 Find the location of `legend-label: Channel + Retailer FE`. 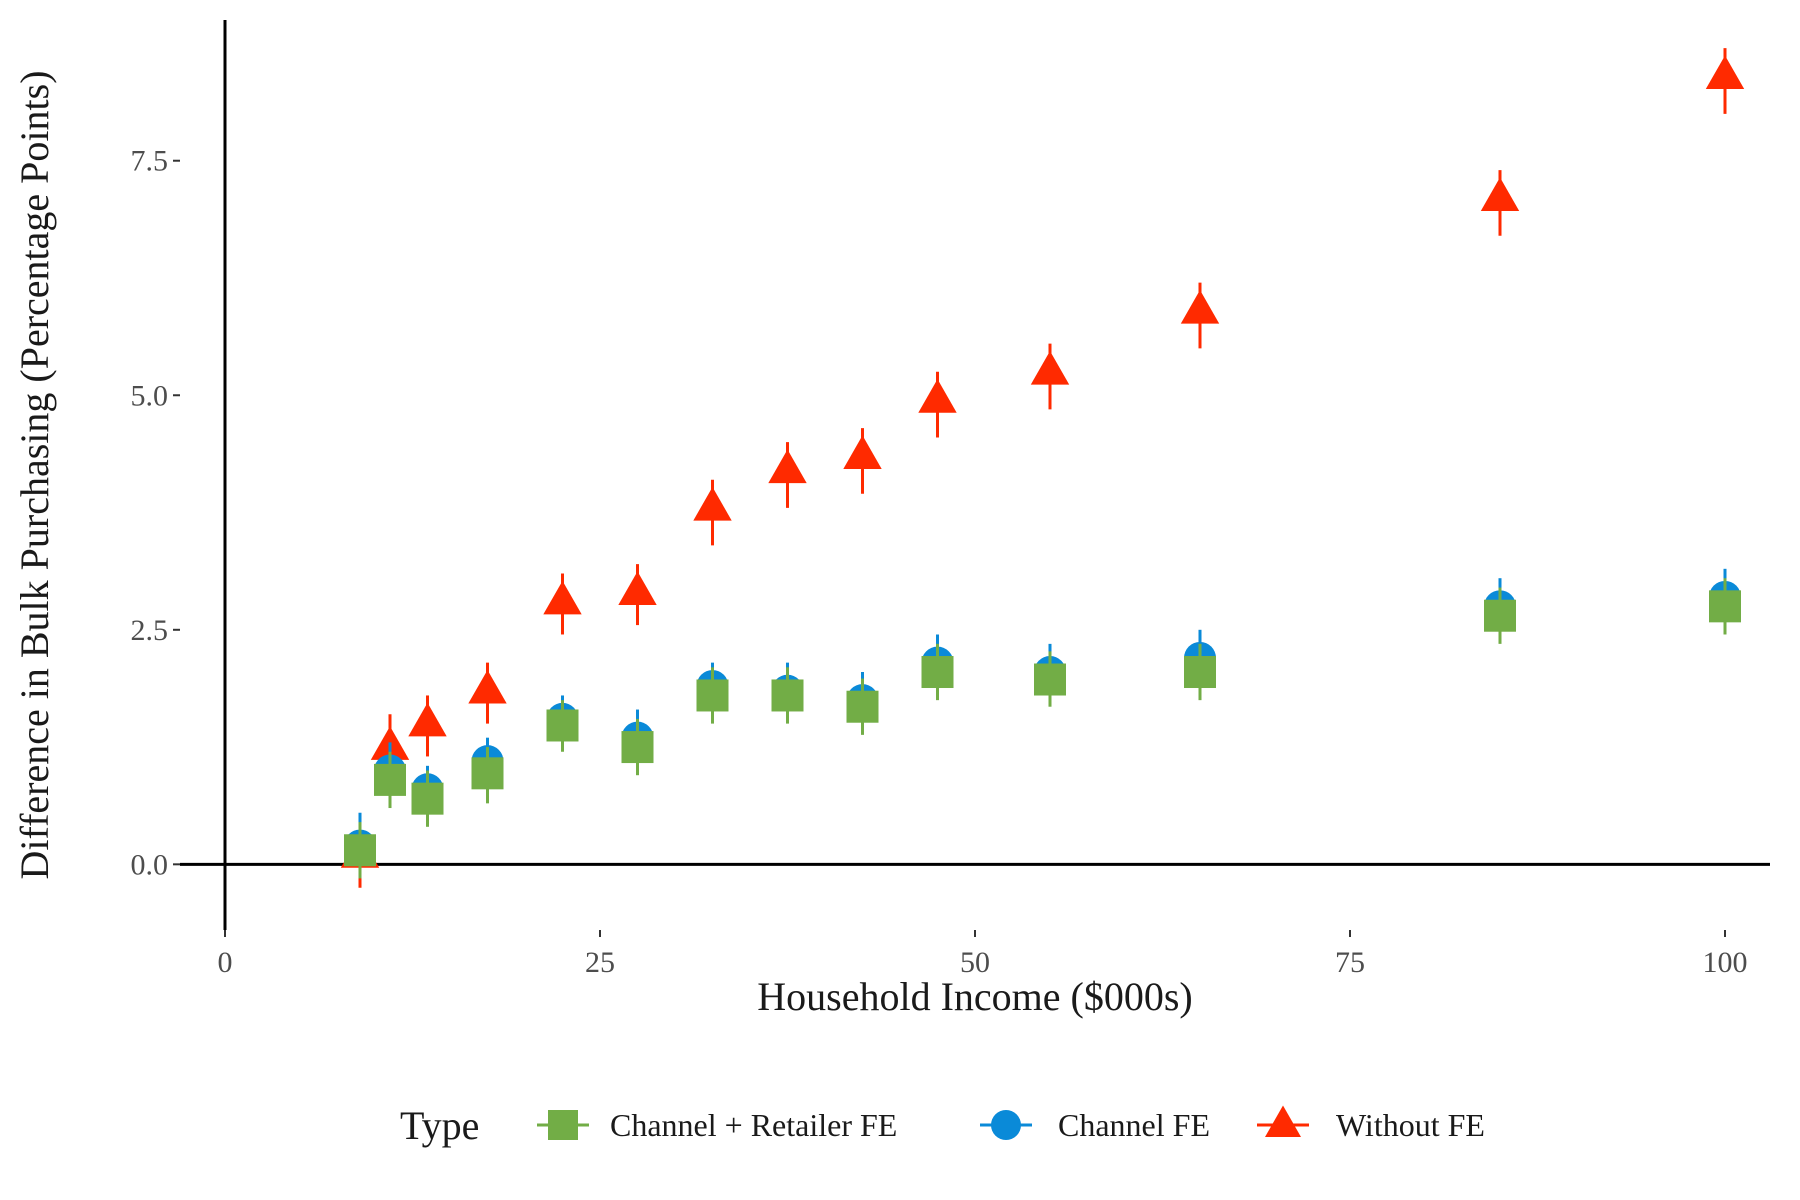

legend-label: Channel + Retailer FE is located at coordinates (753, 1125).